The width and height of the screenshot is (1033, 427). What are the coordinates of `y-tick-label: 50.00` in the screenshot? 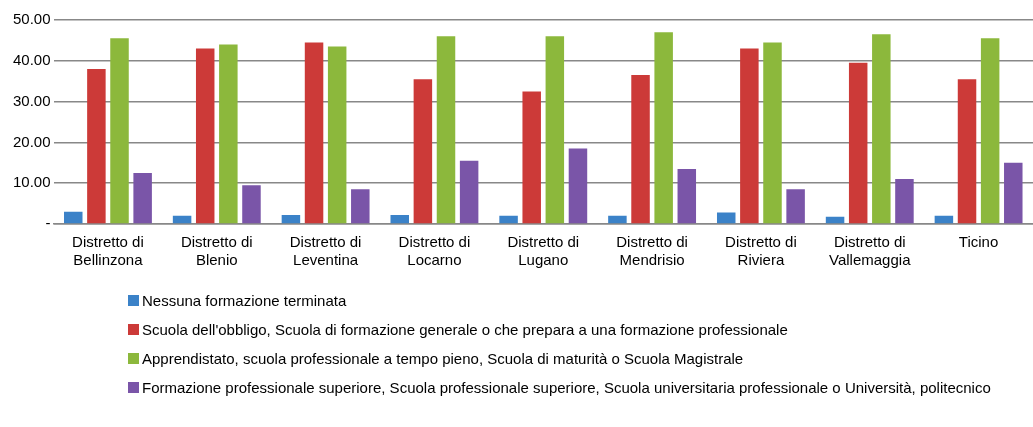 It's located at (31, 19).